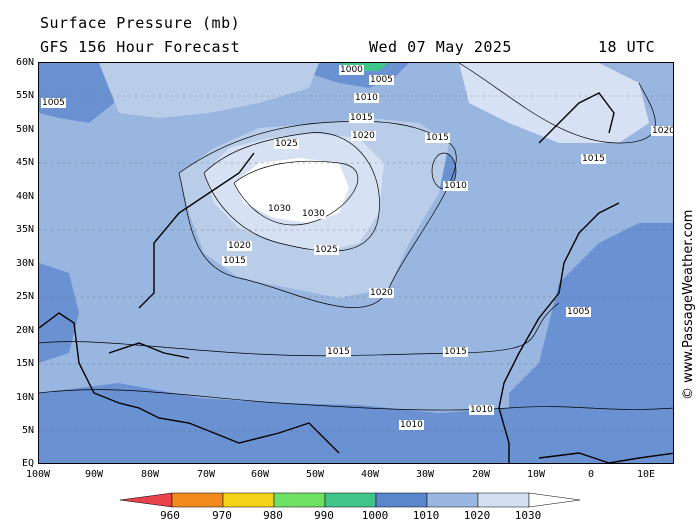  Describe the element at coordinates (536, 474) in the screenshot. I see `lon-label: 10W` at that location.